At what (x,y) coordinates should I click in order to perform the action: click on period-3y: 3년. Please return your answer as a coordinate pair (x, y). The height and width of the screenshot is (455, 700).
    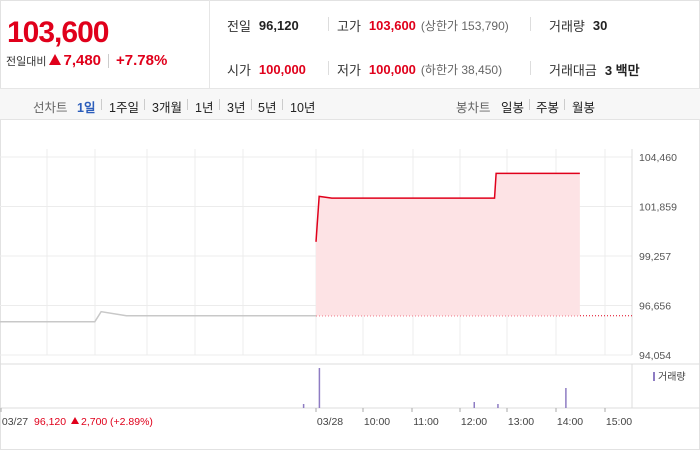
    Looking at the image, I should click on (236, 108).